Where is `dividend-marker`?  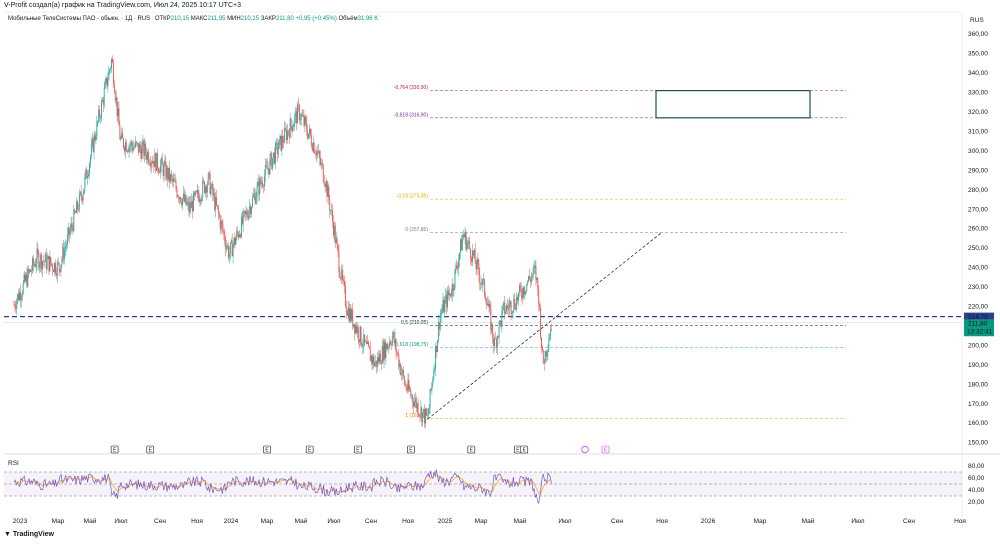
dividend-marker is located at coordinates (605, 449).